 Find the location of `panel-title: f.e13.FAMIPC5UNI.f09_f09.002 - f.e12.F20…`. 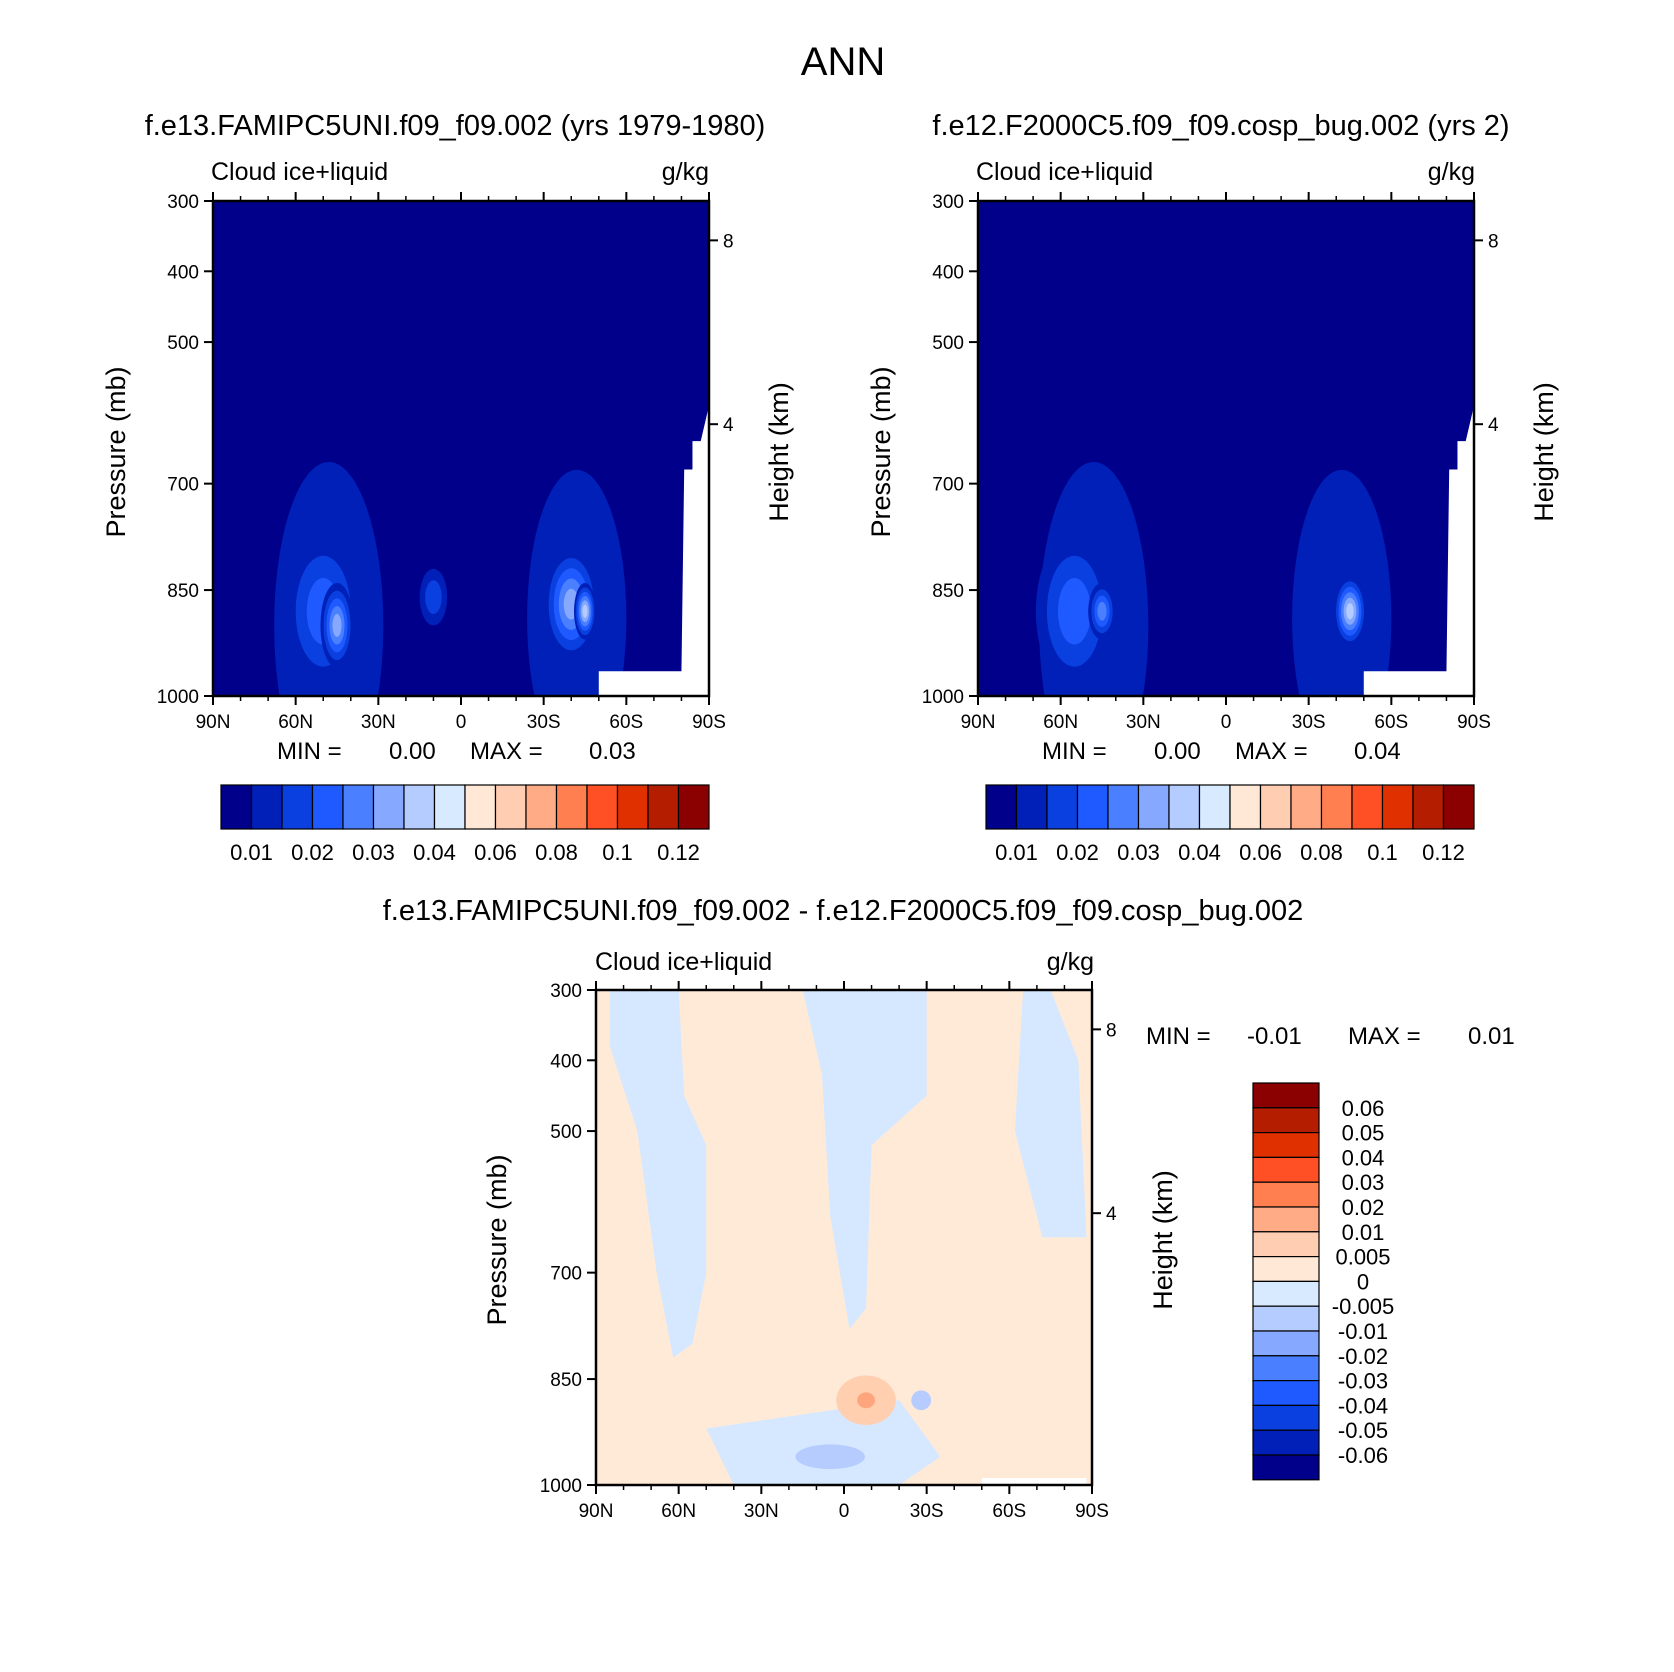

panel-title: f.e13.FAMIPC5UNI.f09_f09.002 - f.e12.F20… is located at coordinates (843, 911).